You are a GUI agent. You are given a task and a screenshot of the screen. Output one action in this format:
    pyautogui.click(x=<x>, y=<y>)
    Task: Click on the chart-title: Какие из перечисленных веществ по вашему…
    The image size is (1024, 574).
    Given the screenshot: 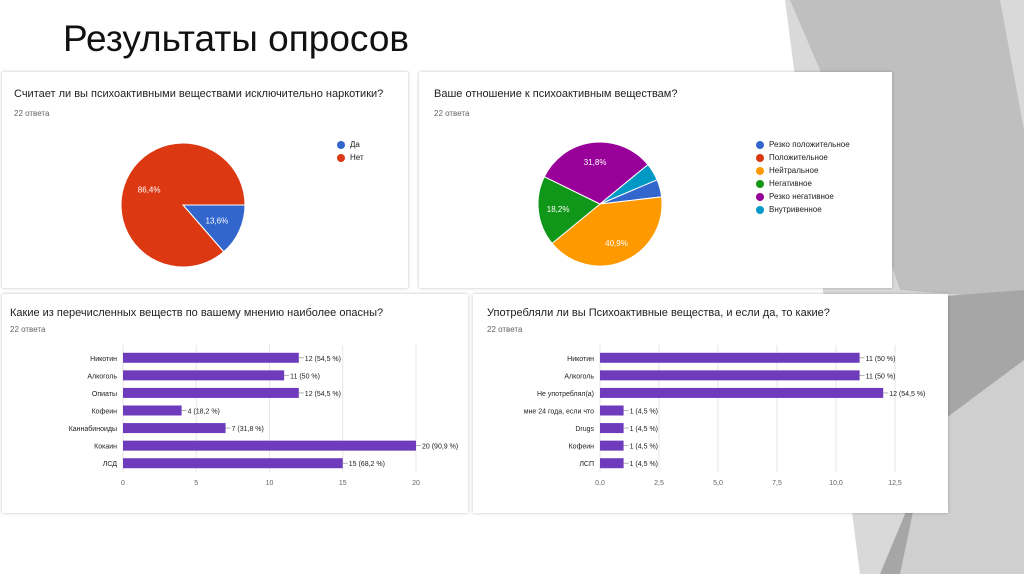 What is the action you would take?
    pyautogui.click(x=197, y=313)
    